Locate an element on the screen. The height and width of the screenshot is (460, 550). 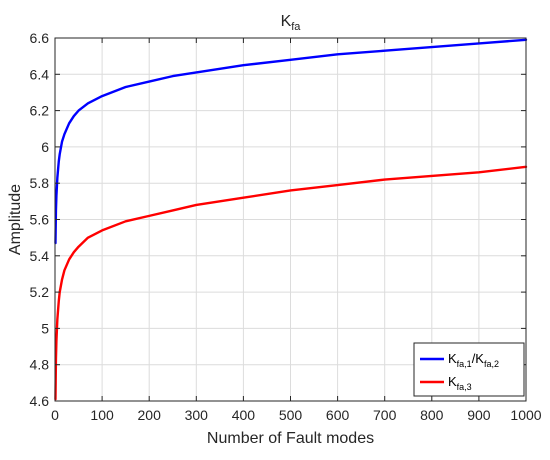
legend-entry-2: Kfa,3 is located at coordinates (460, 383).